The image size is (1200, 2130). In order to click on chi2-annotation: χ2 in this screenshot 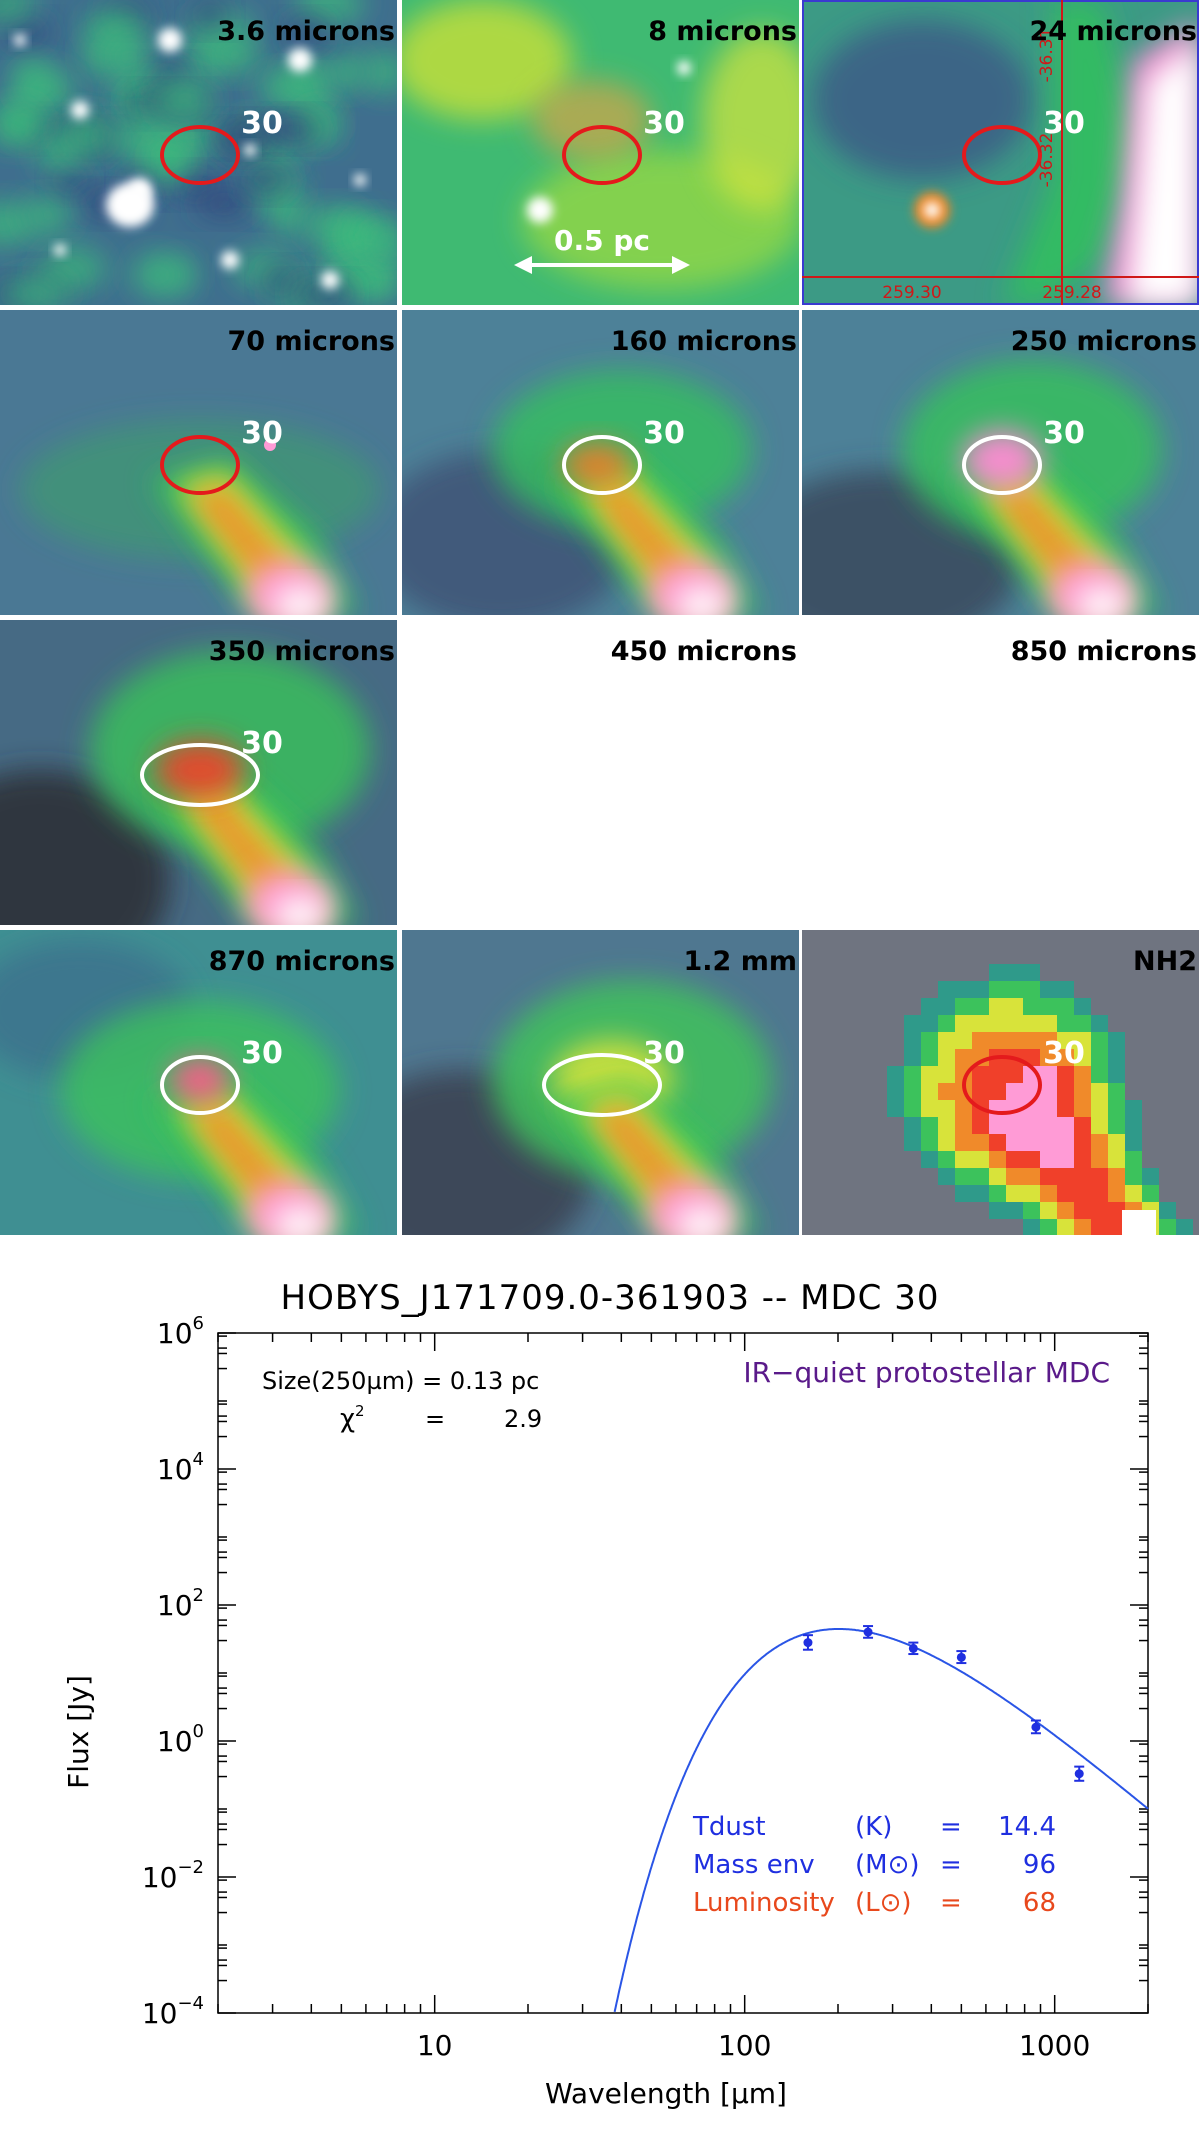, I will do `click(352, 1418)`.